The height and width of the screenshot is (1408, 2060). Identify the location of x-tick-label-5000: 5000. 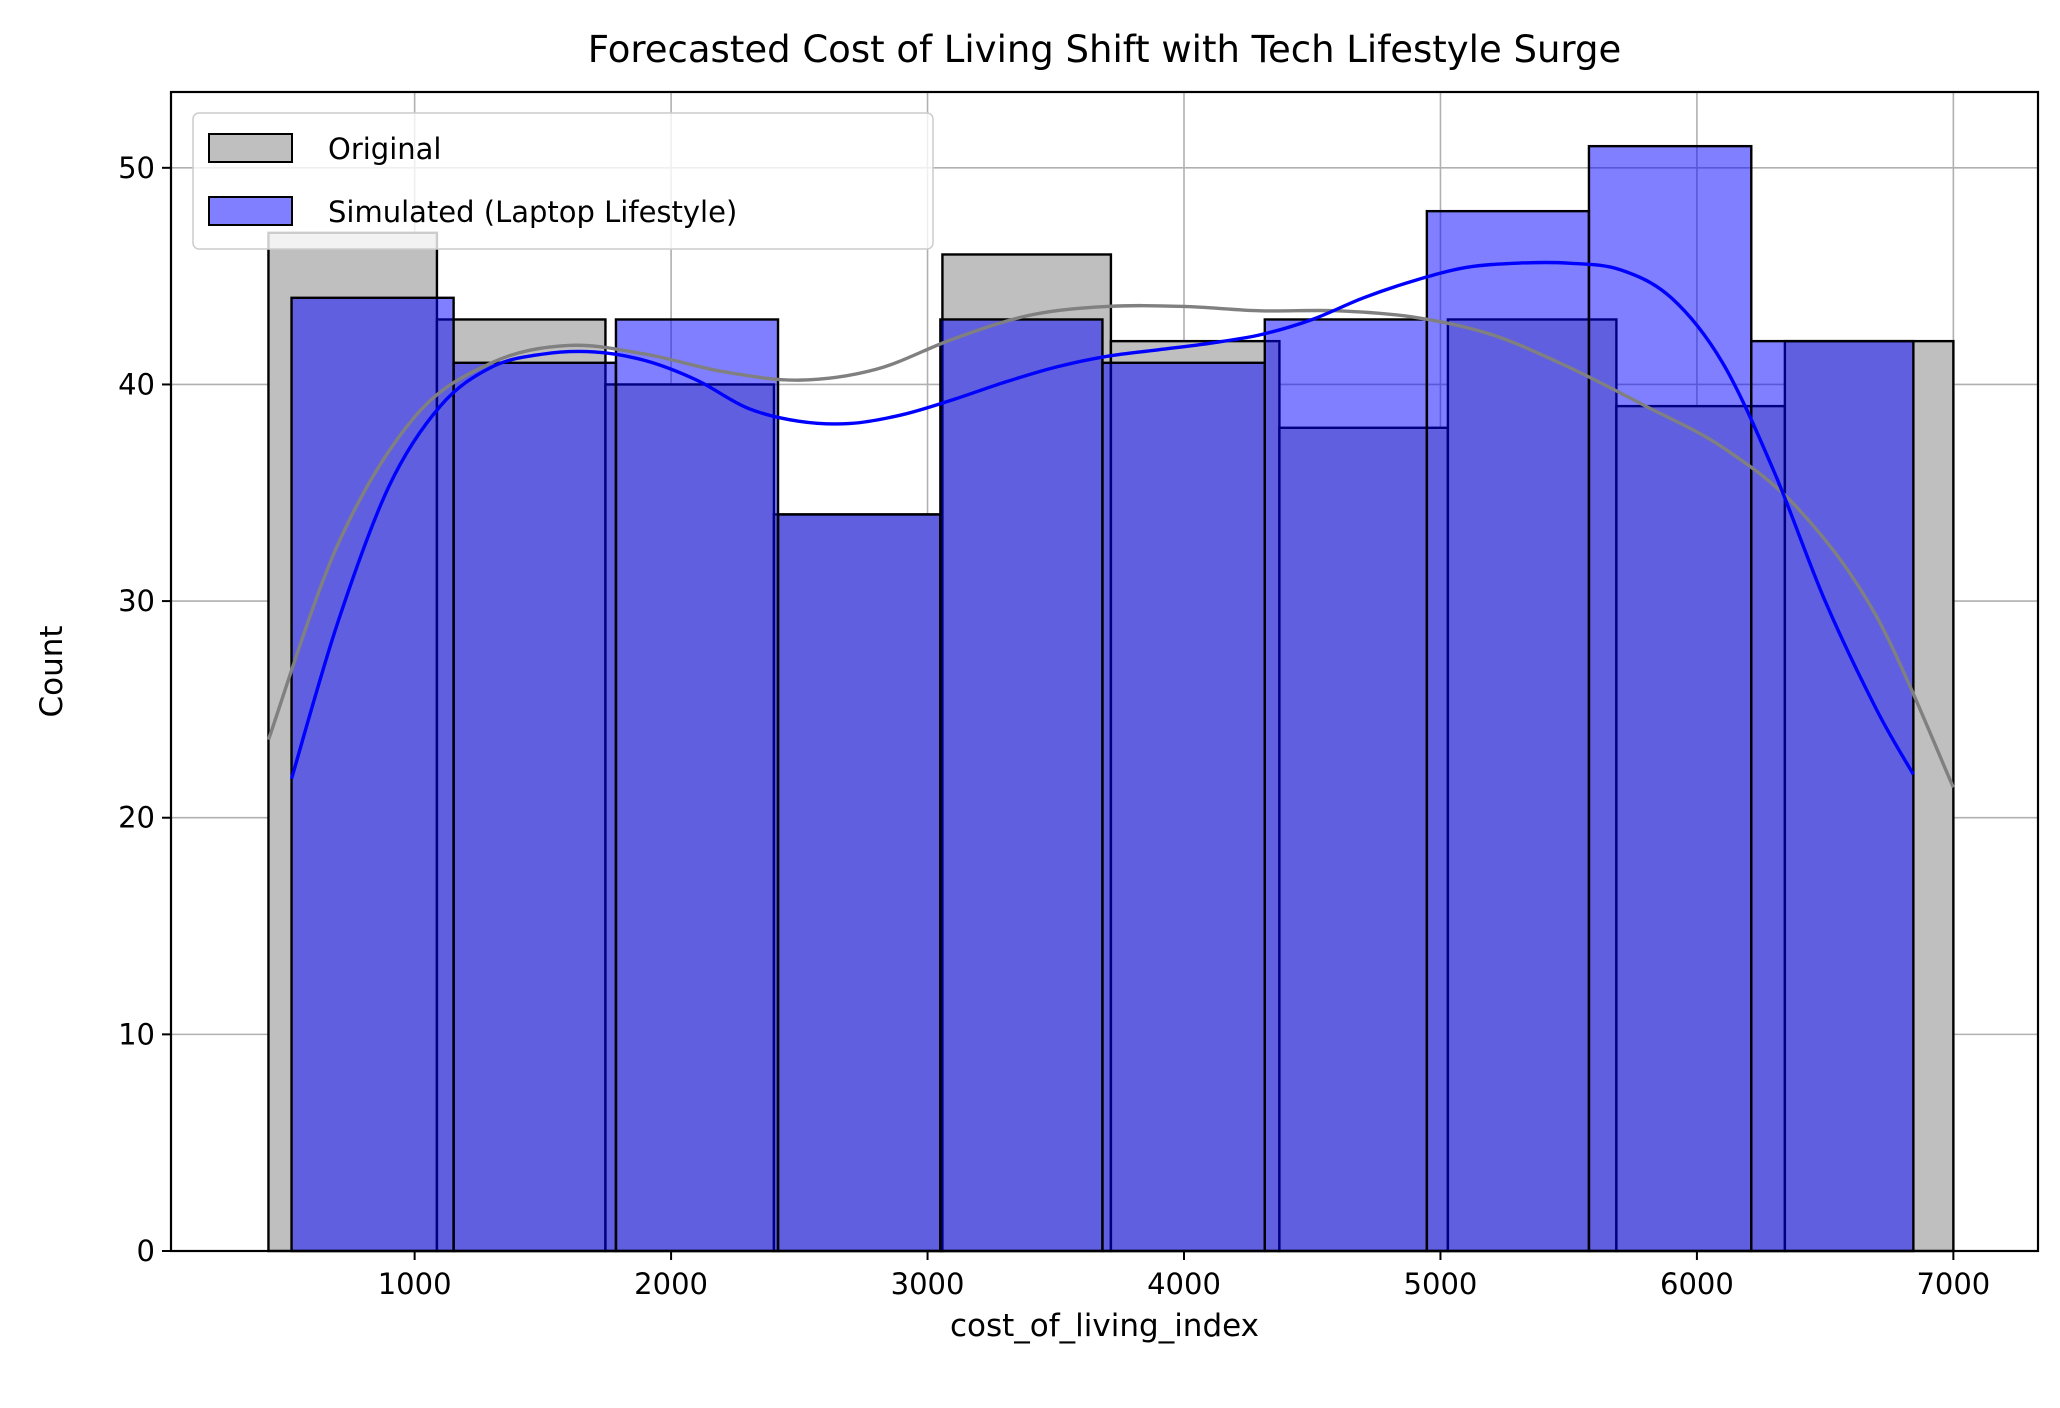
(1441, 1284).